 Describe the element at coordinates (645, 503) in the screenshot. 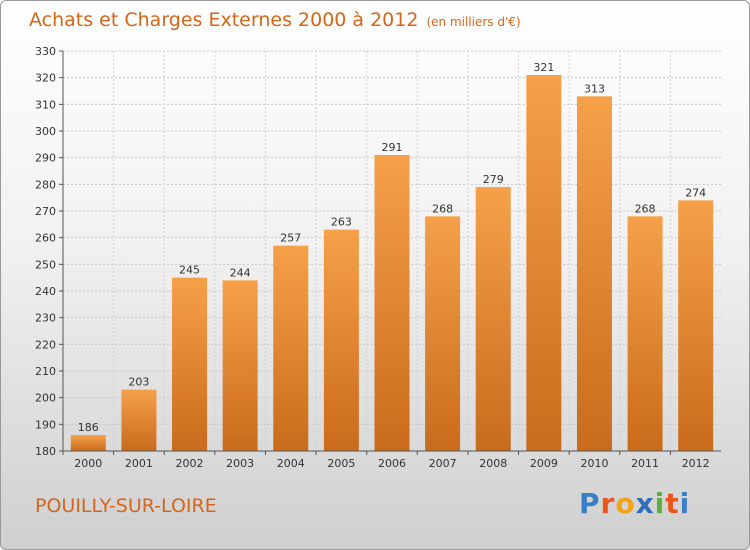

I see `logo-letter: x` at that location.